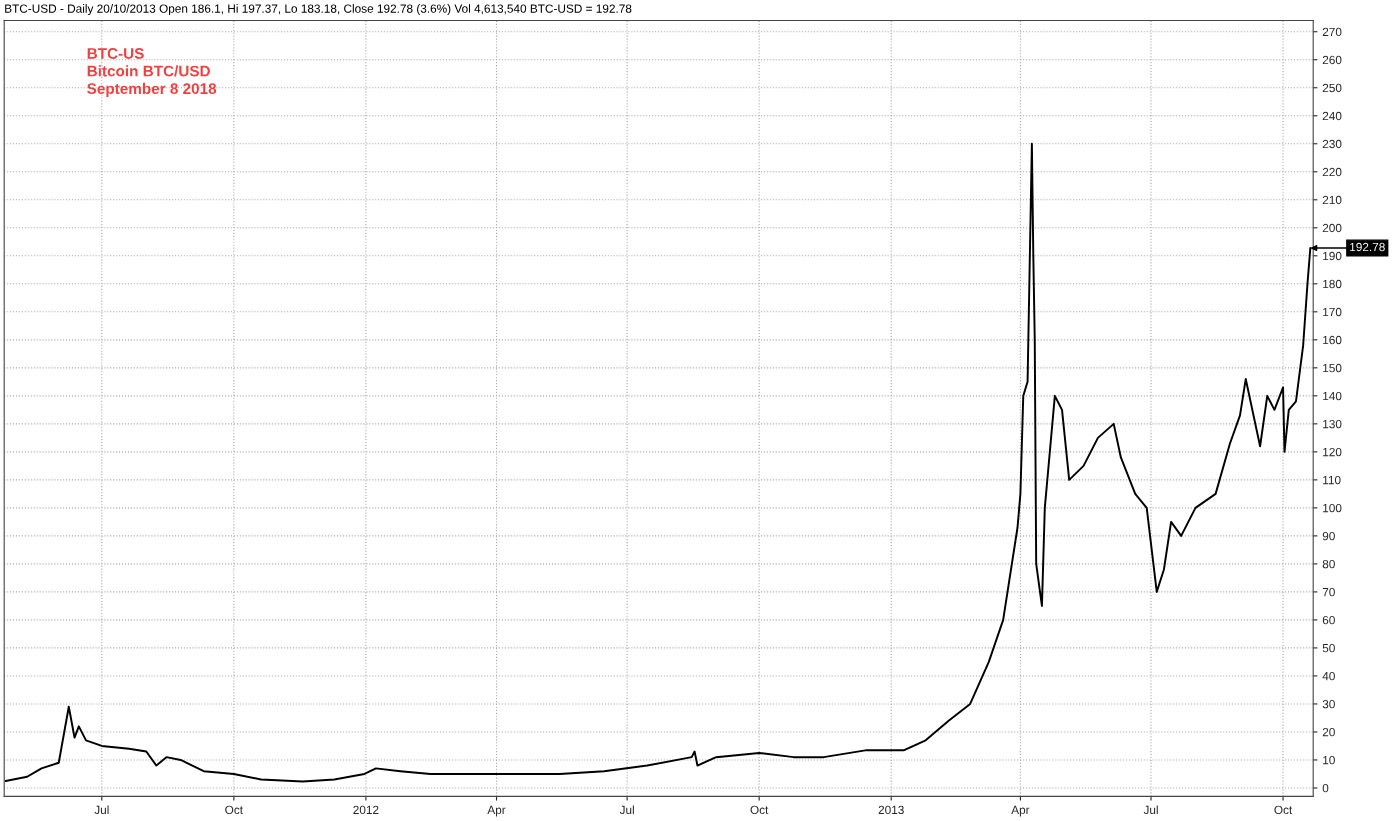 This screenshot has height=821, width=1400. What do you see at coordinates (1332, 60) in the screenshot?
I see `y-tick-label: 260` at bounding box center [1332, 60].